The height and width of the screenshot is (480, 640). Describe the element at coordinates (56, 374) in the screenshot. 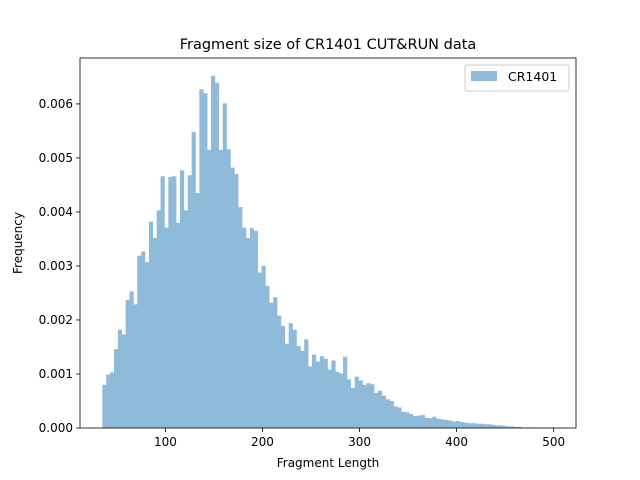

I see `y-tick-label: 0.001` at that location.